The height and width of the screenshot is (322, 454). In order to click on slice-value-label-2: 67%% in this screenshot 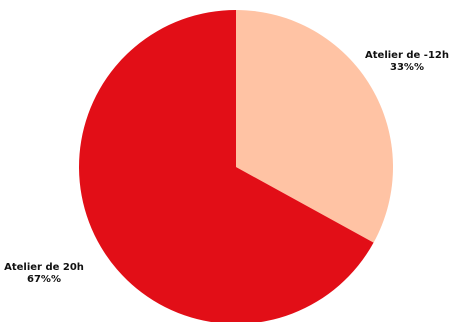, I will do `click(44, 279)`.